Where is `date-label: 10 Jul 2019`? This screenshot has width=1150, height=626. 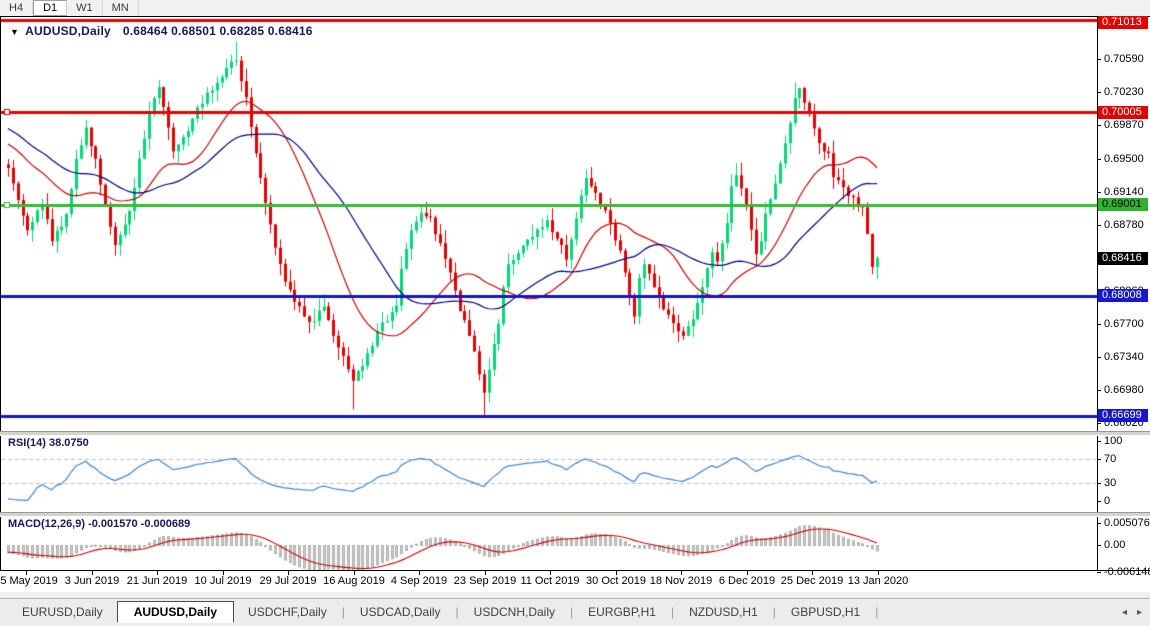 date-label: 10 Jul 2019 is located at coordinates (223, 581).